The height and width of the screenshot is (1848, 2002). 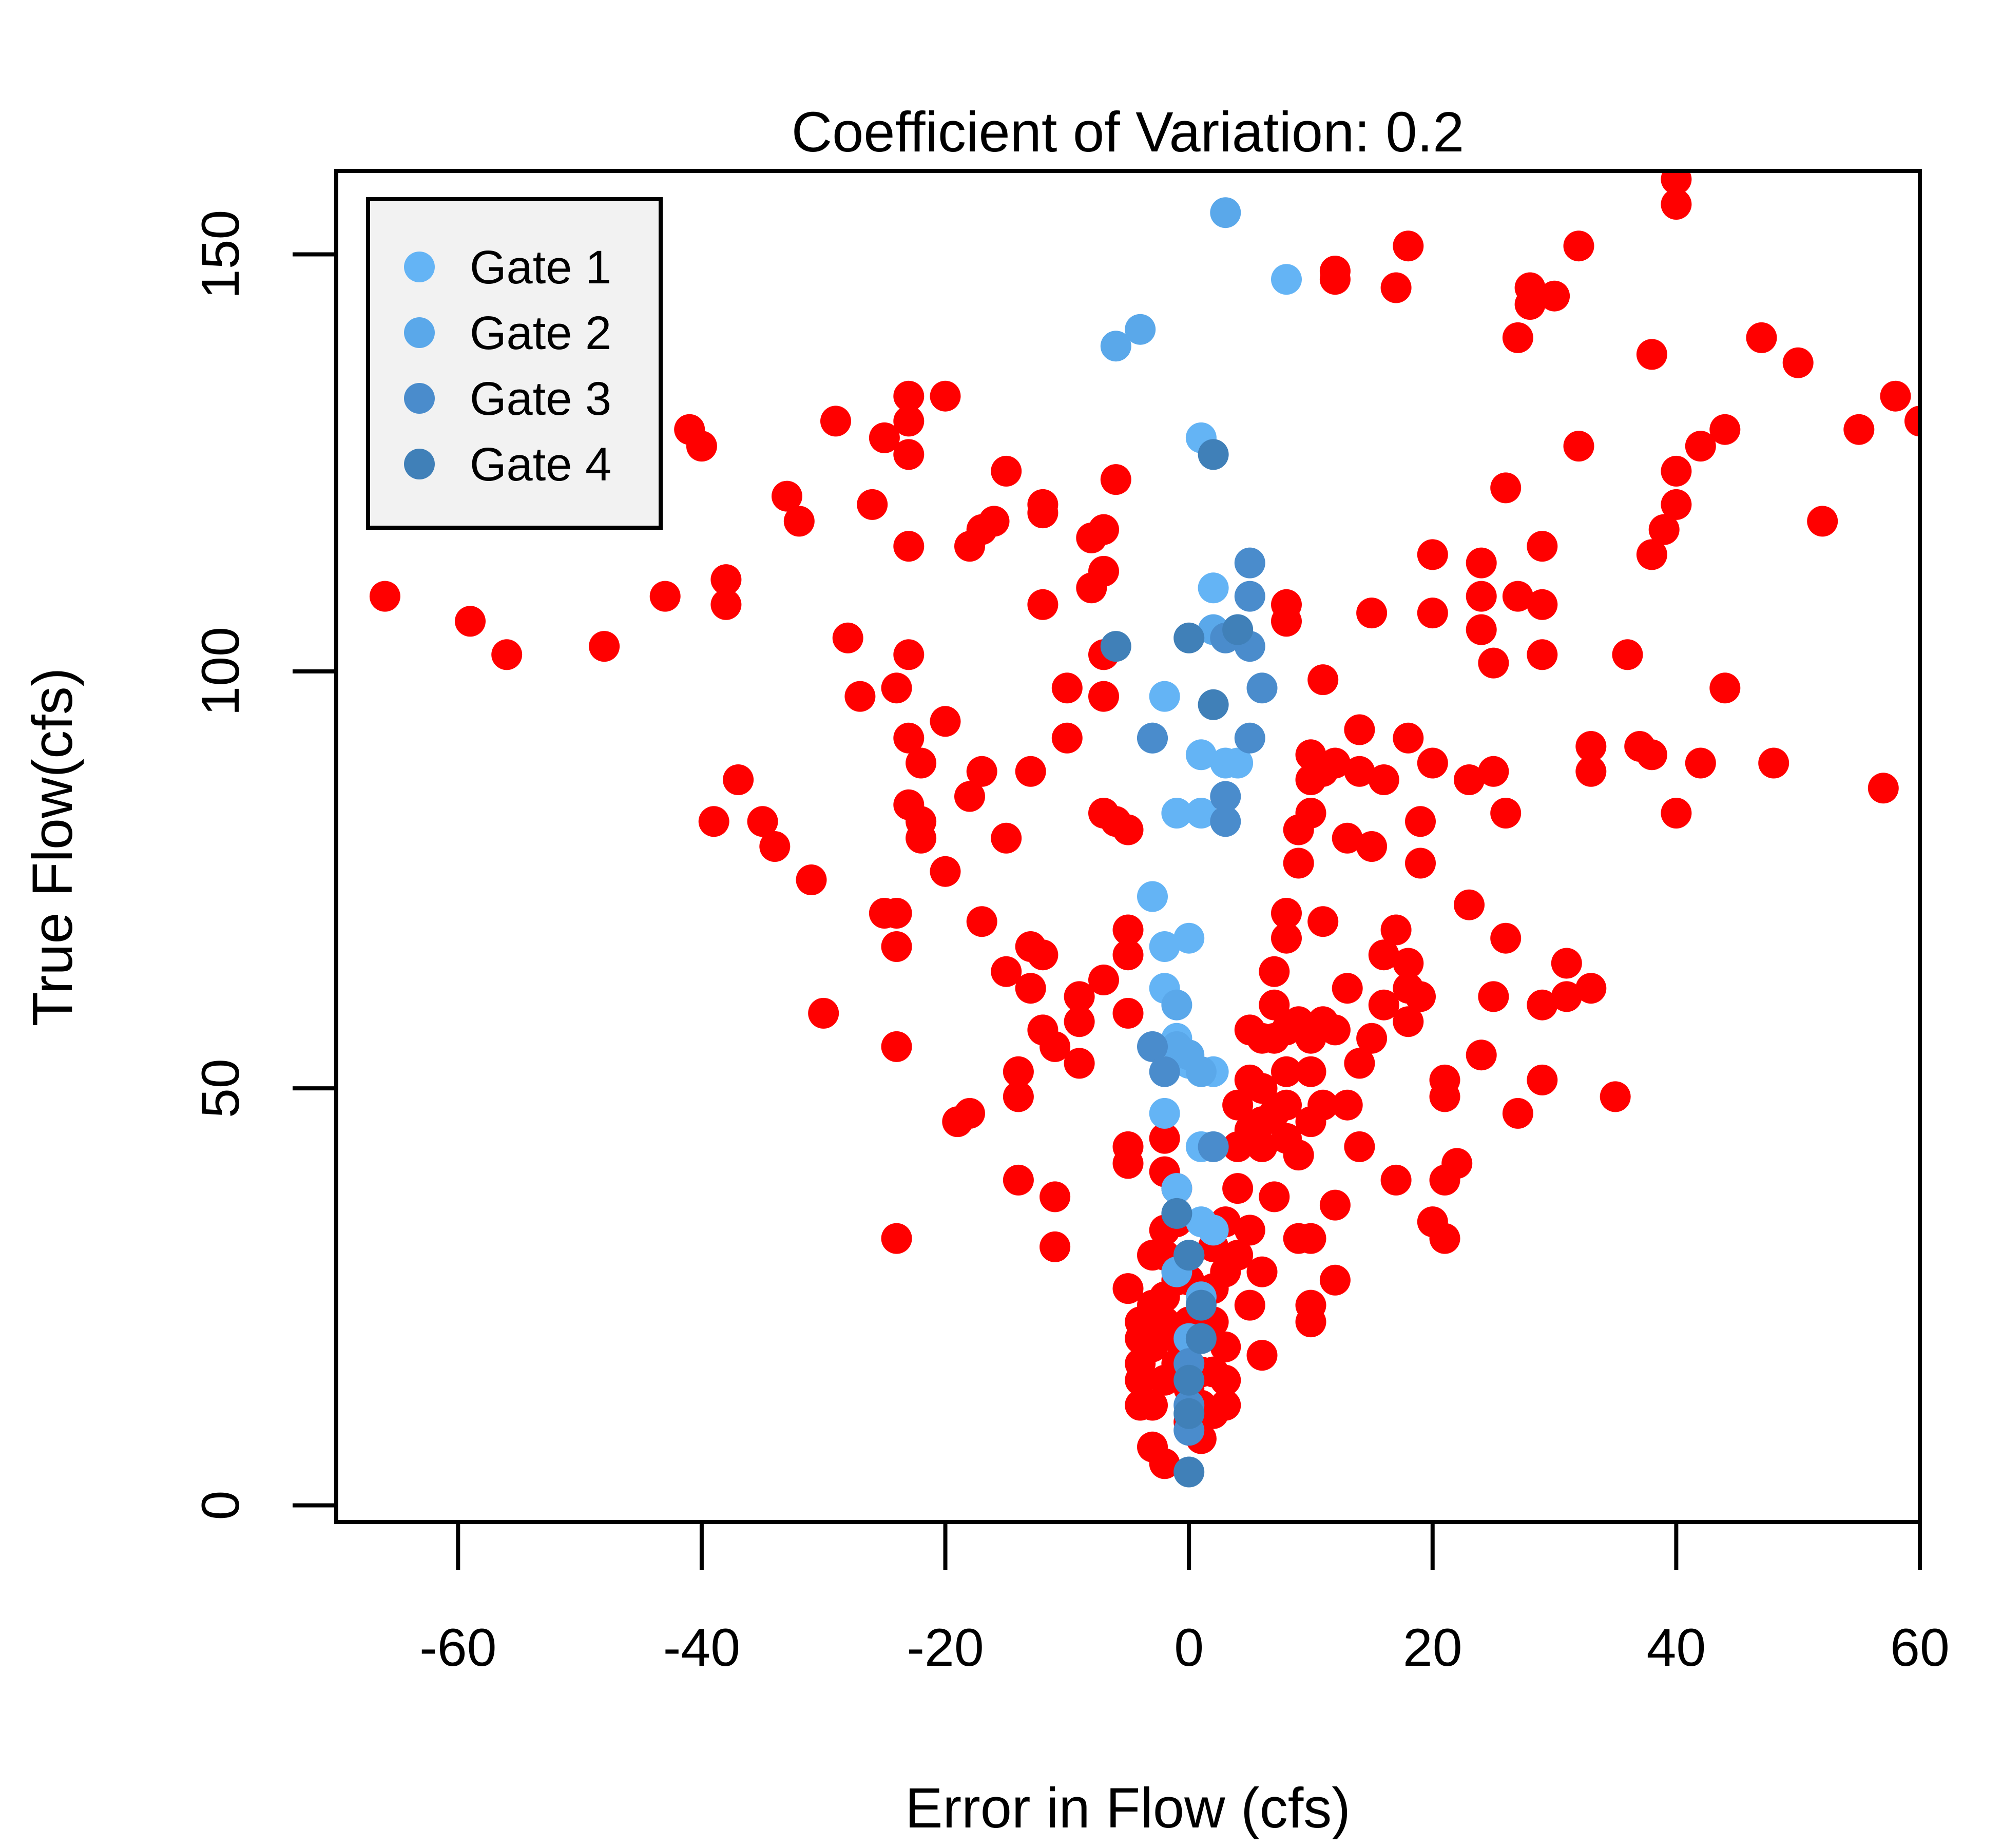 I want to click on x-tick-label: 20, so click(x=1432, y=1648).